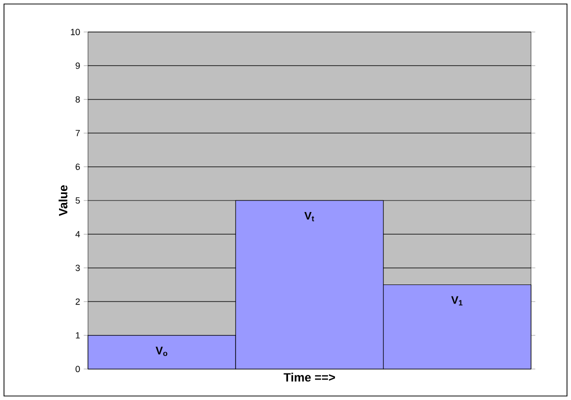 The height and width of the screenshot is (400, 571). What do you see at coordinates (78, 99) in the screenshot?
I see `y-tick-label: 8` at bounding box center [78, 99].